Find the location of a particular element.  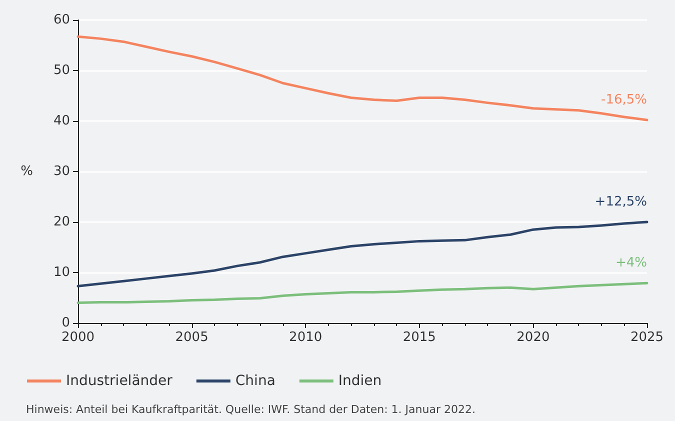

annotation: +4% is located at coordinates (631, 263).